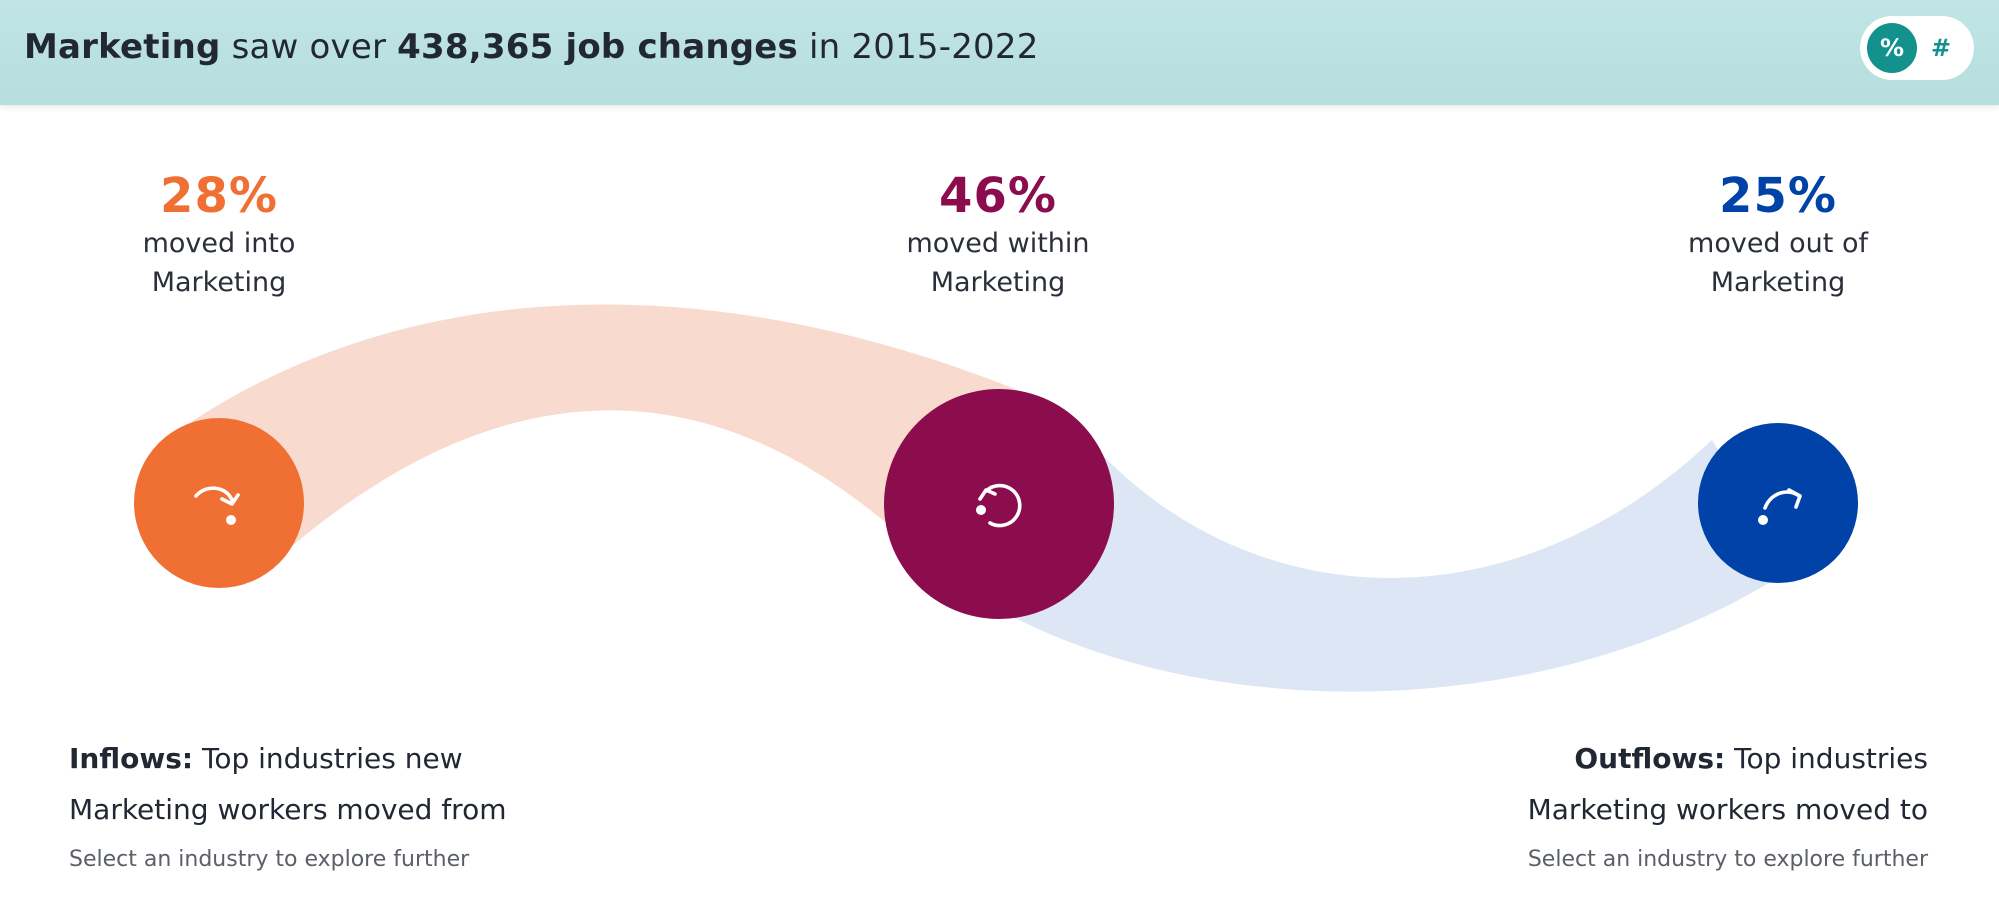 The image size is (1999, 922). I want to click on headline-count: 438,365 job changes, so click(597, 47).